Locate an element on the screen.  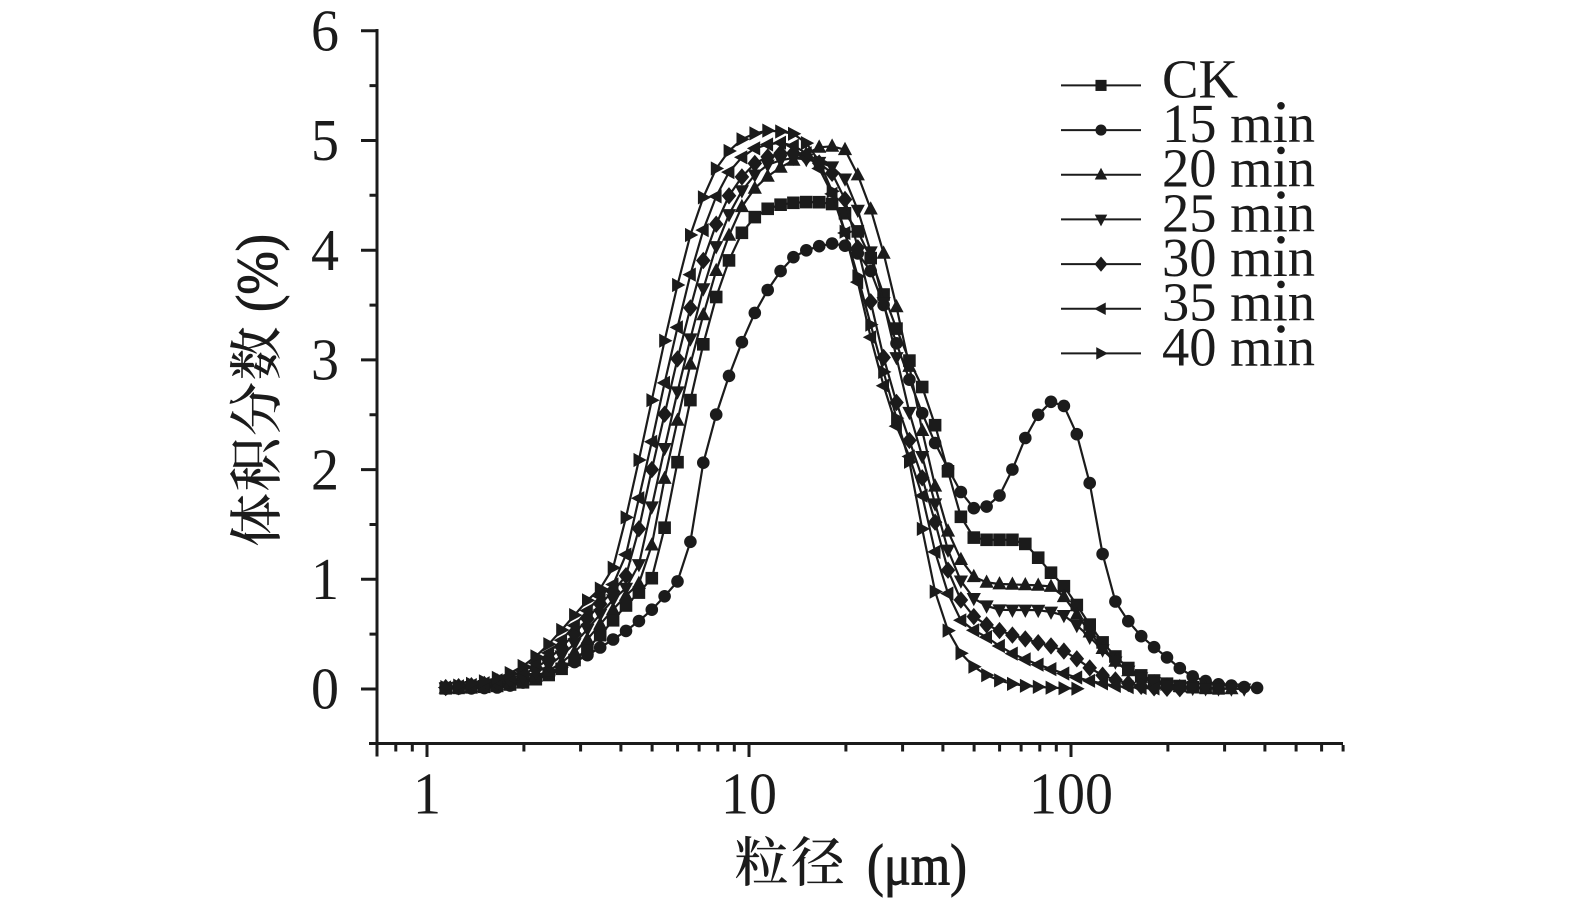
svg-text: 25 mın is located at coordinates (1238, 212).